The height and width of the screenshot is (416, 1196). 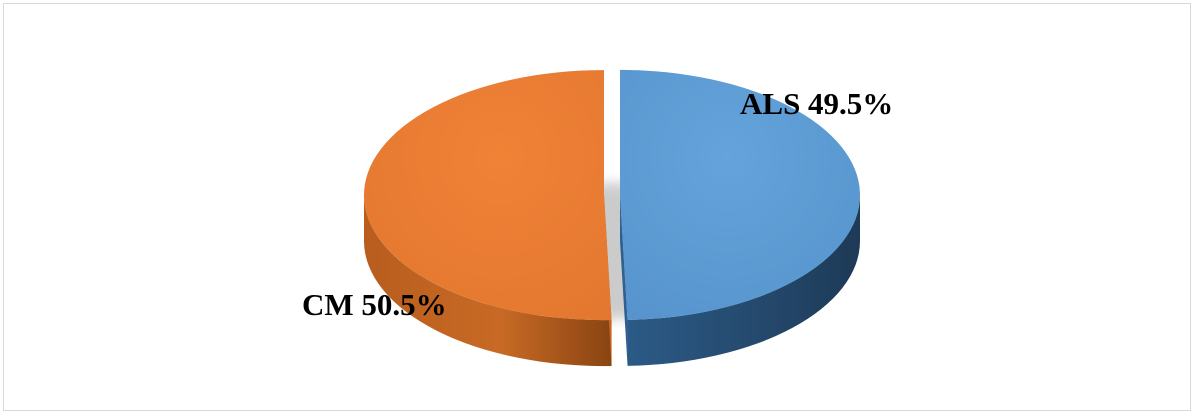 I want to click on slice-side-als, so click(x=743, y=280).